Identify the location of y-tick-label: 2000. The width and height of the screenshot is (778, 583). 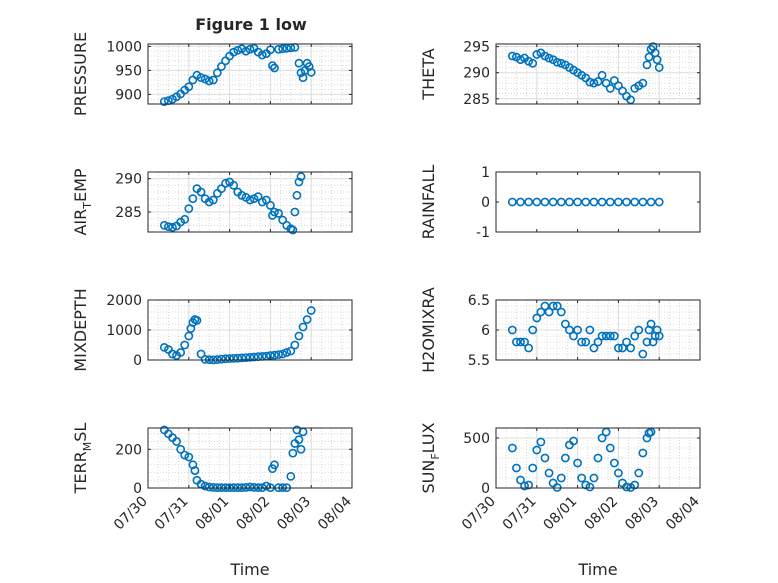
(124, 301).